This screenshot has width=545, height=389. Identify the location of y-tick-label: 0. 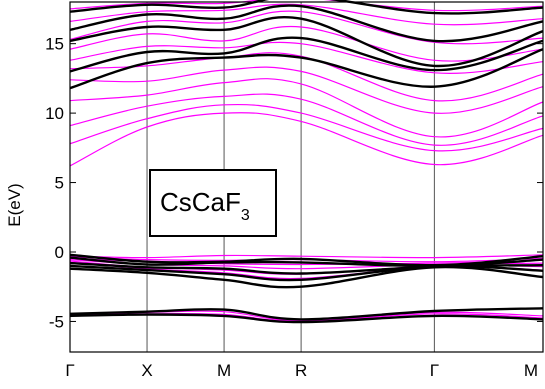
(59, 252).